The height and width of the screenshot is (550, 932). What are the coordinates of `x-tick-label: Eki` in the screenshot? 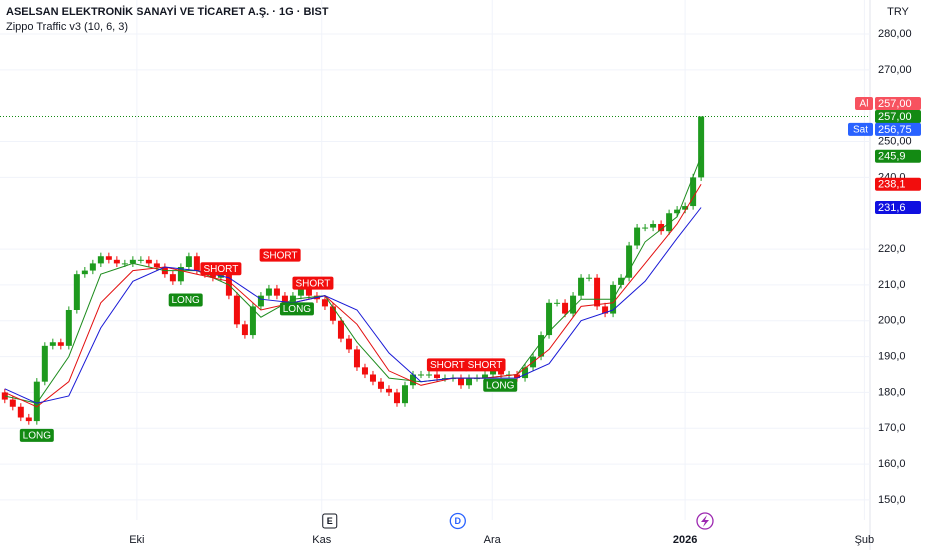 It's located at (136, 540).